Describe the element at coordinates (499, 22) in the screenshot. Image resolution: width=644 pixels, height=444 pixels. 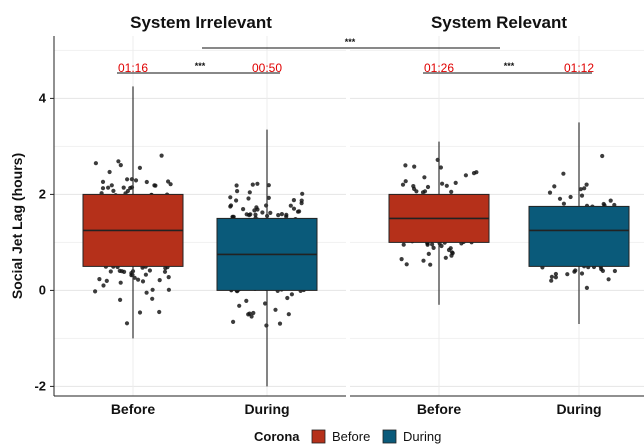
I see `facet-title-system-relevant: System Relevant` at that location.